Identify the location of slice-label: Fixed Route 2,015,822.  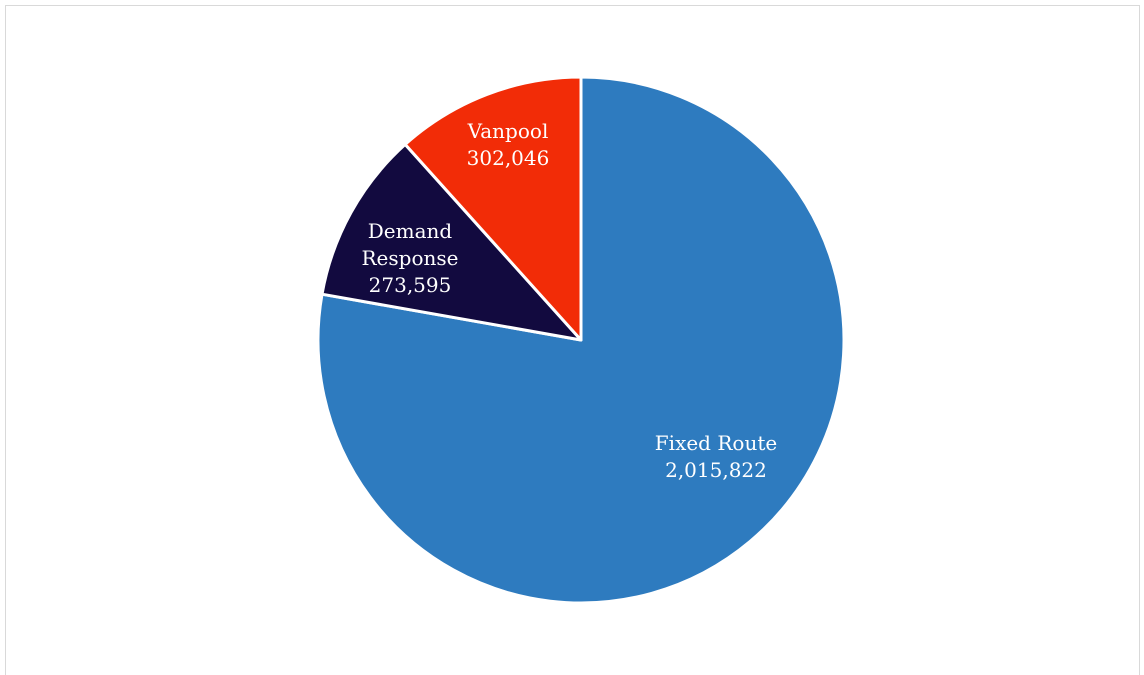
(716, 457).